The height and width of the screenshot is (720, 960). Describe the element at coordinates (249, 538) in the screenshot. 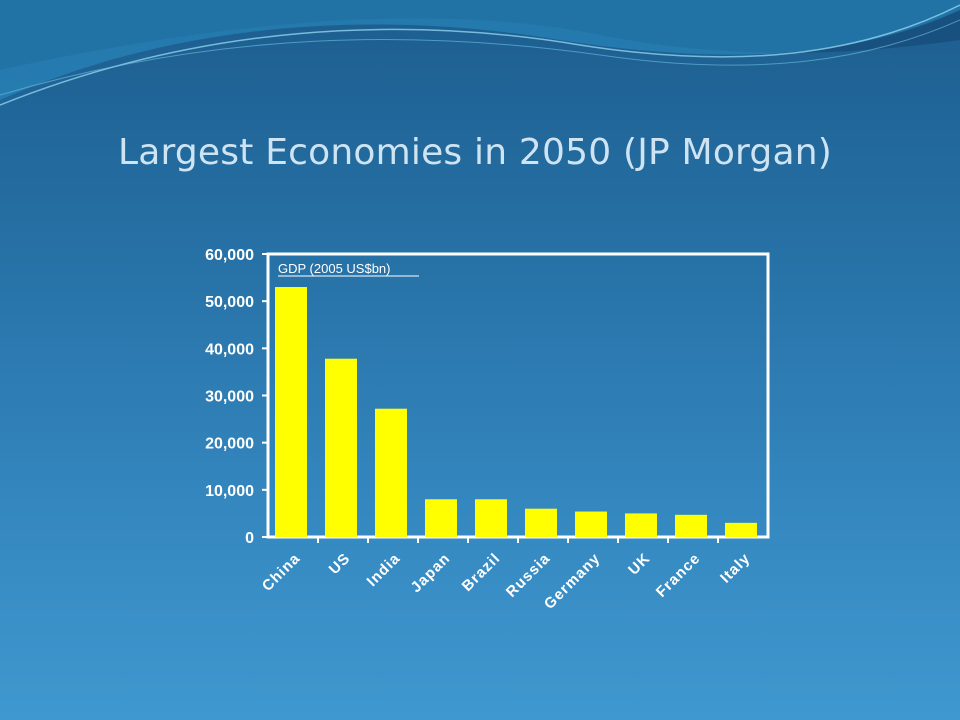

I see `y-tick-label: 0` at that location.